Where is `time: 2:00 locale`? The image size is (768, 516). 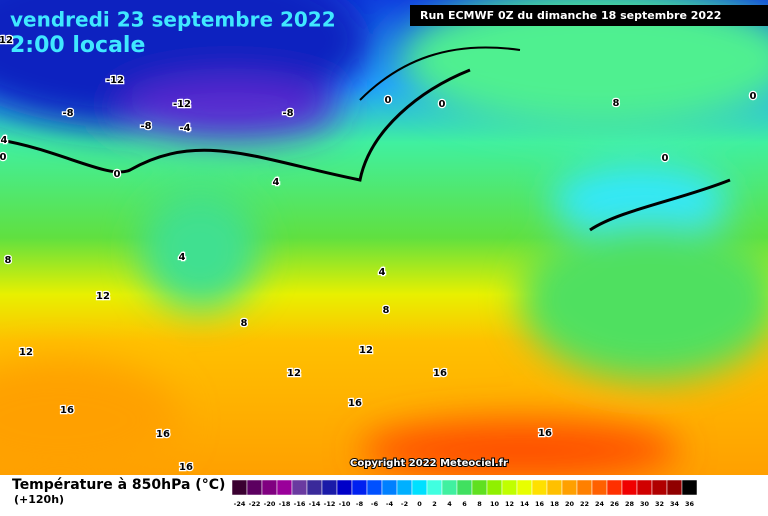 time: 2:00 locale is located at coordinates (77, 45).